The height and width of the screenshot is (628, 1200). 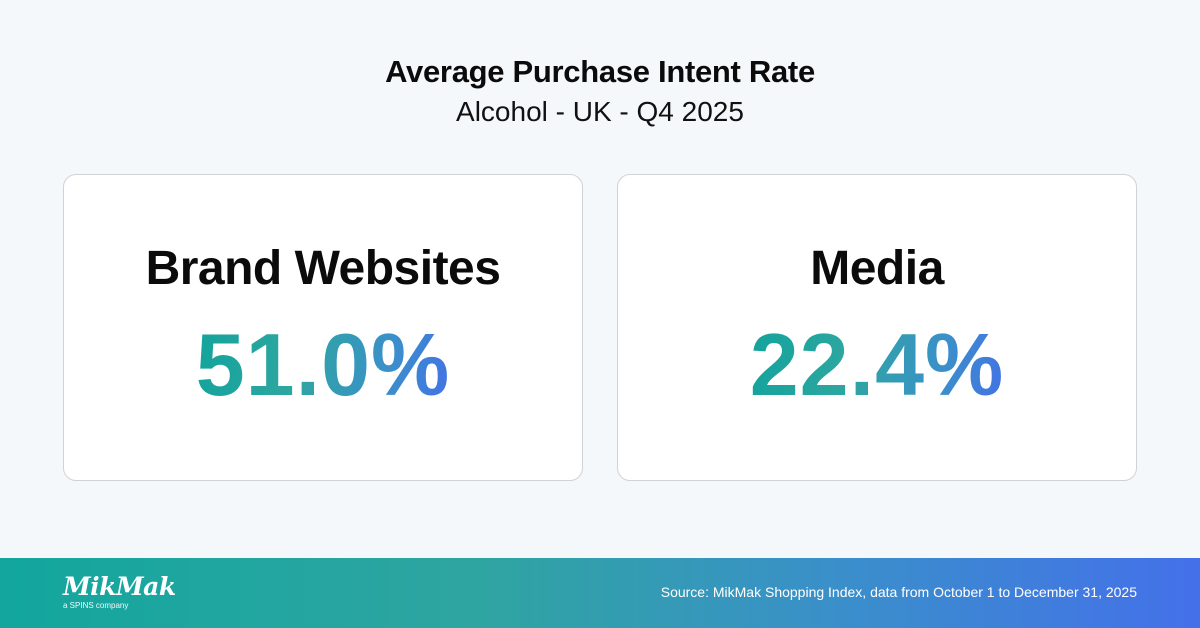 What do you see at coordinates (119, 586) in the screenshot?
I see `logo-wordmark: MikMak` at bounding box center [119, 586].